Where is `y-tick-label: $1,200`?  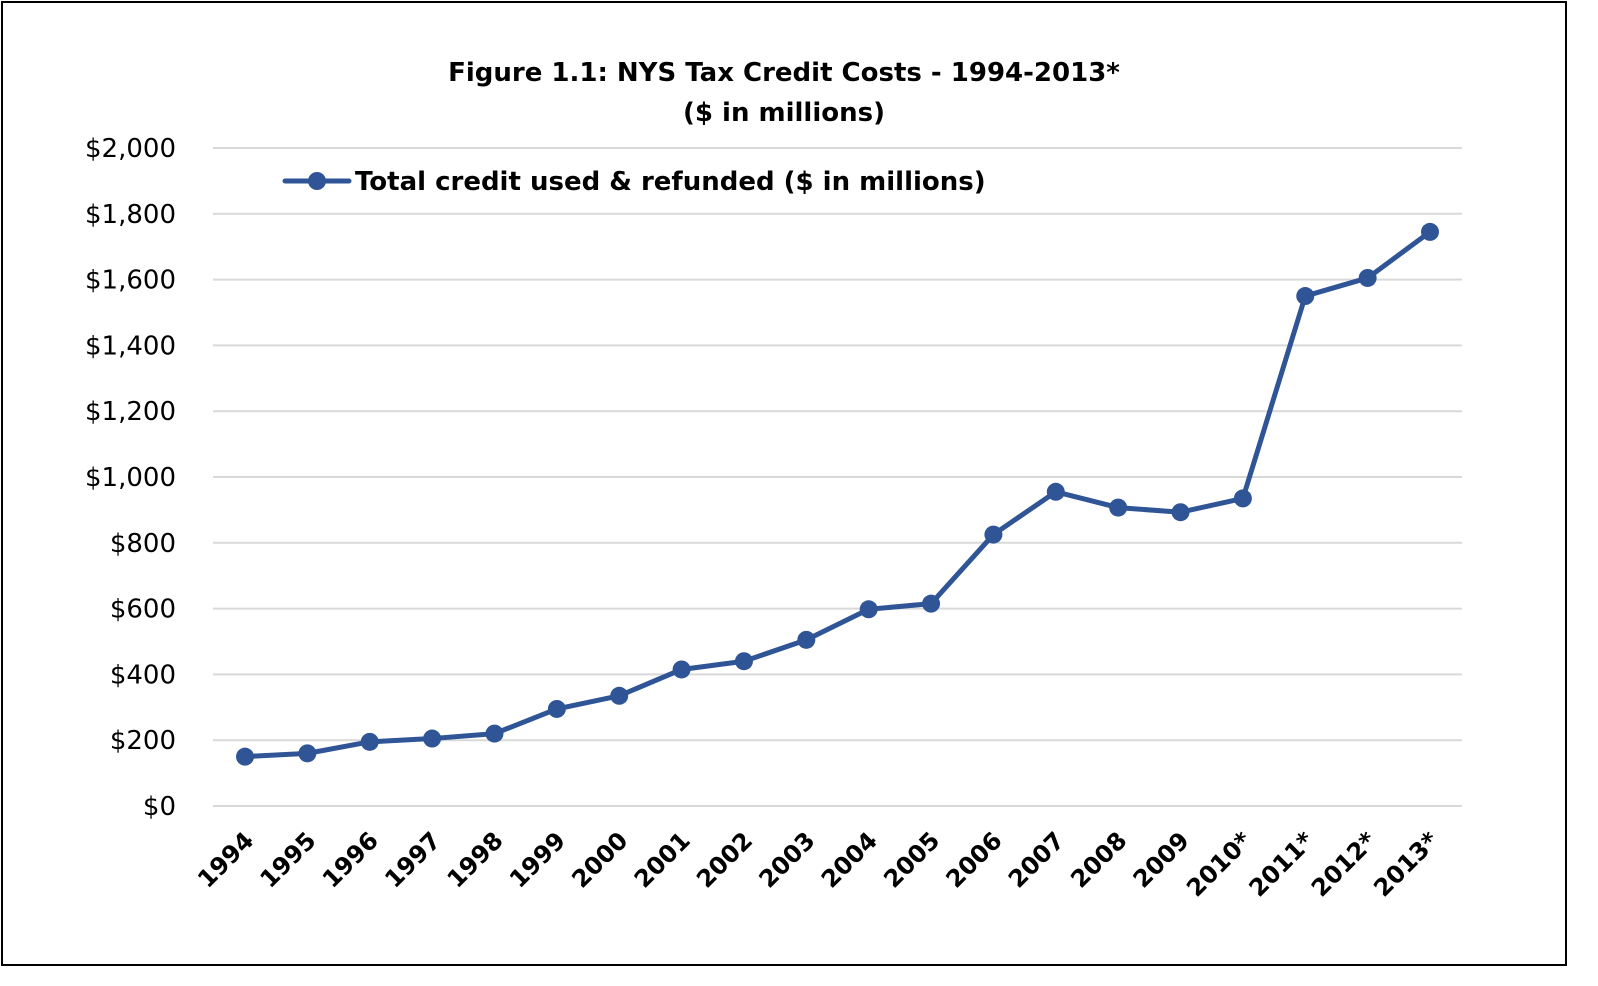 y-tick-label: $1,200 is located at coordinates (130, 412).